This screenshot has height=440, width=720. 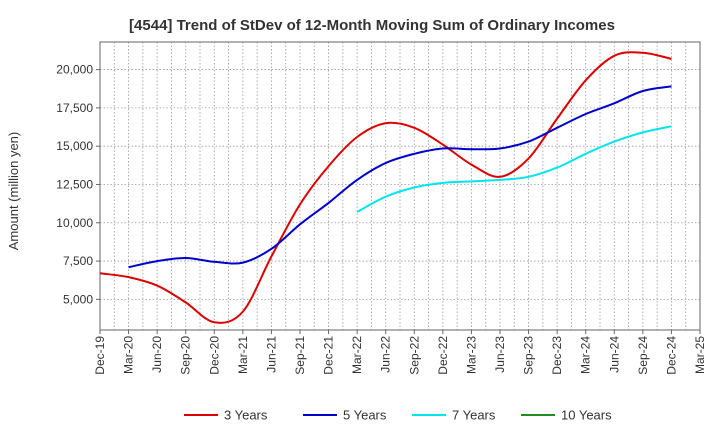 I want to click on series-line-7-years, so click(x=514, y=169).